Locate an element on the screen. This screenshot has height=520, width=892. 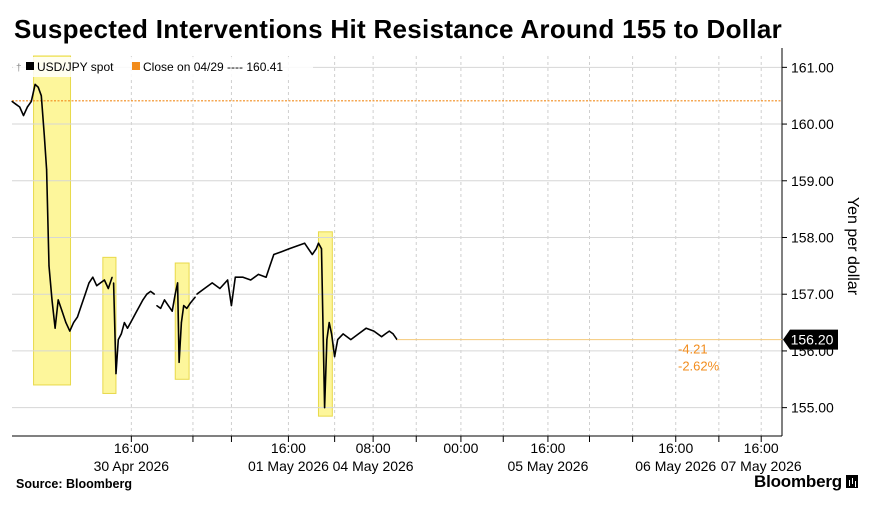
brand-label: Bloomberg is located at coordinates (798, 481).